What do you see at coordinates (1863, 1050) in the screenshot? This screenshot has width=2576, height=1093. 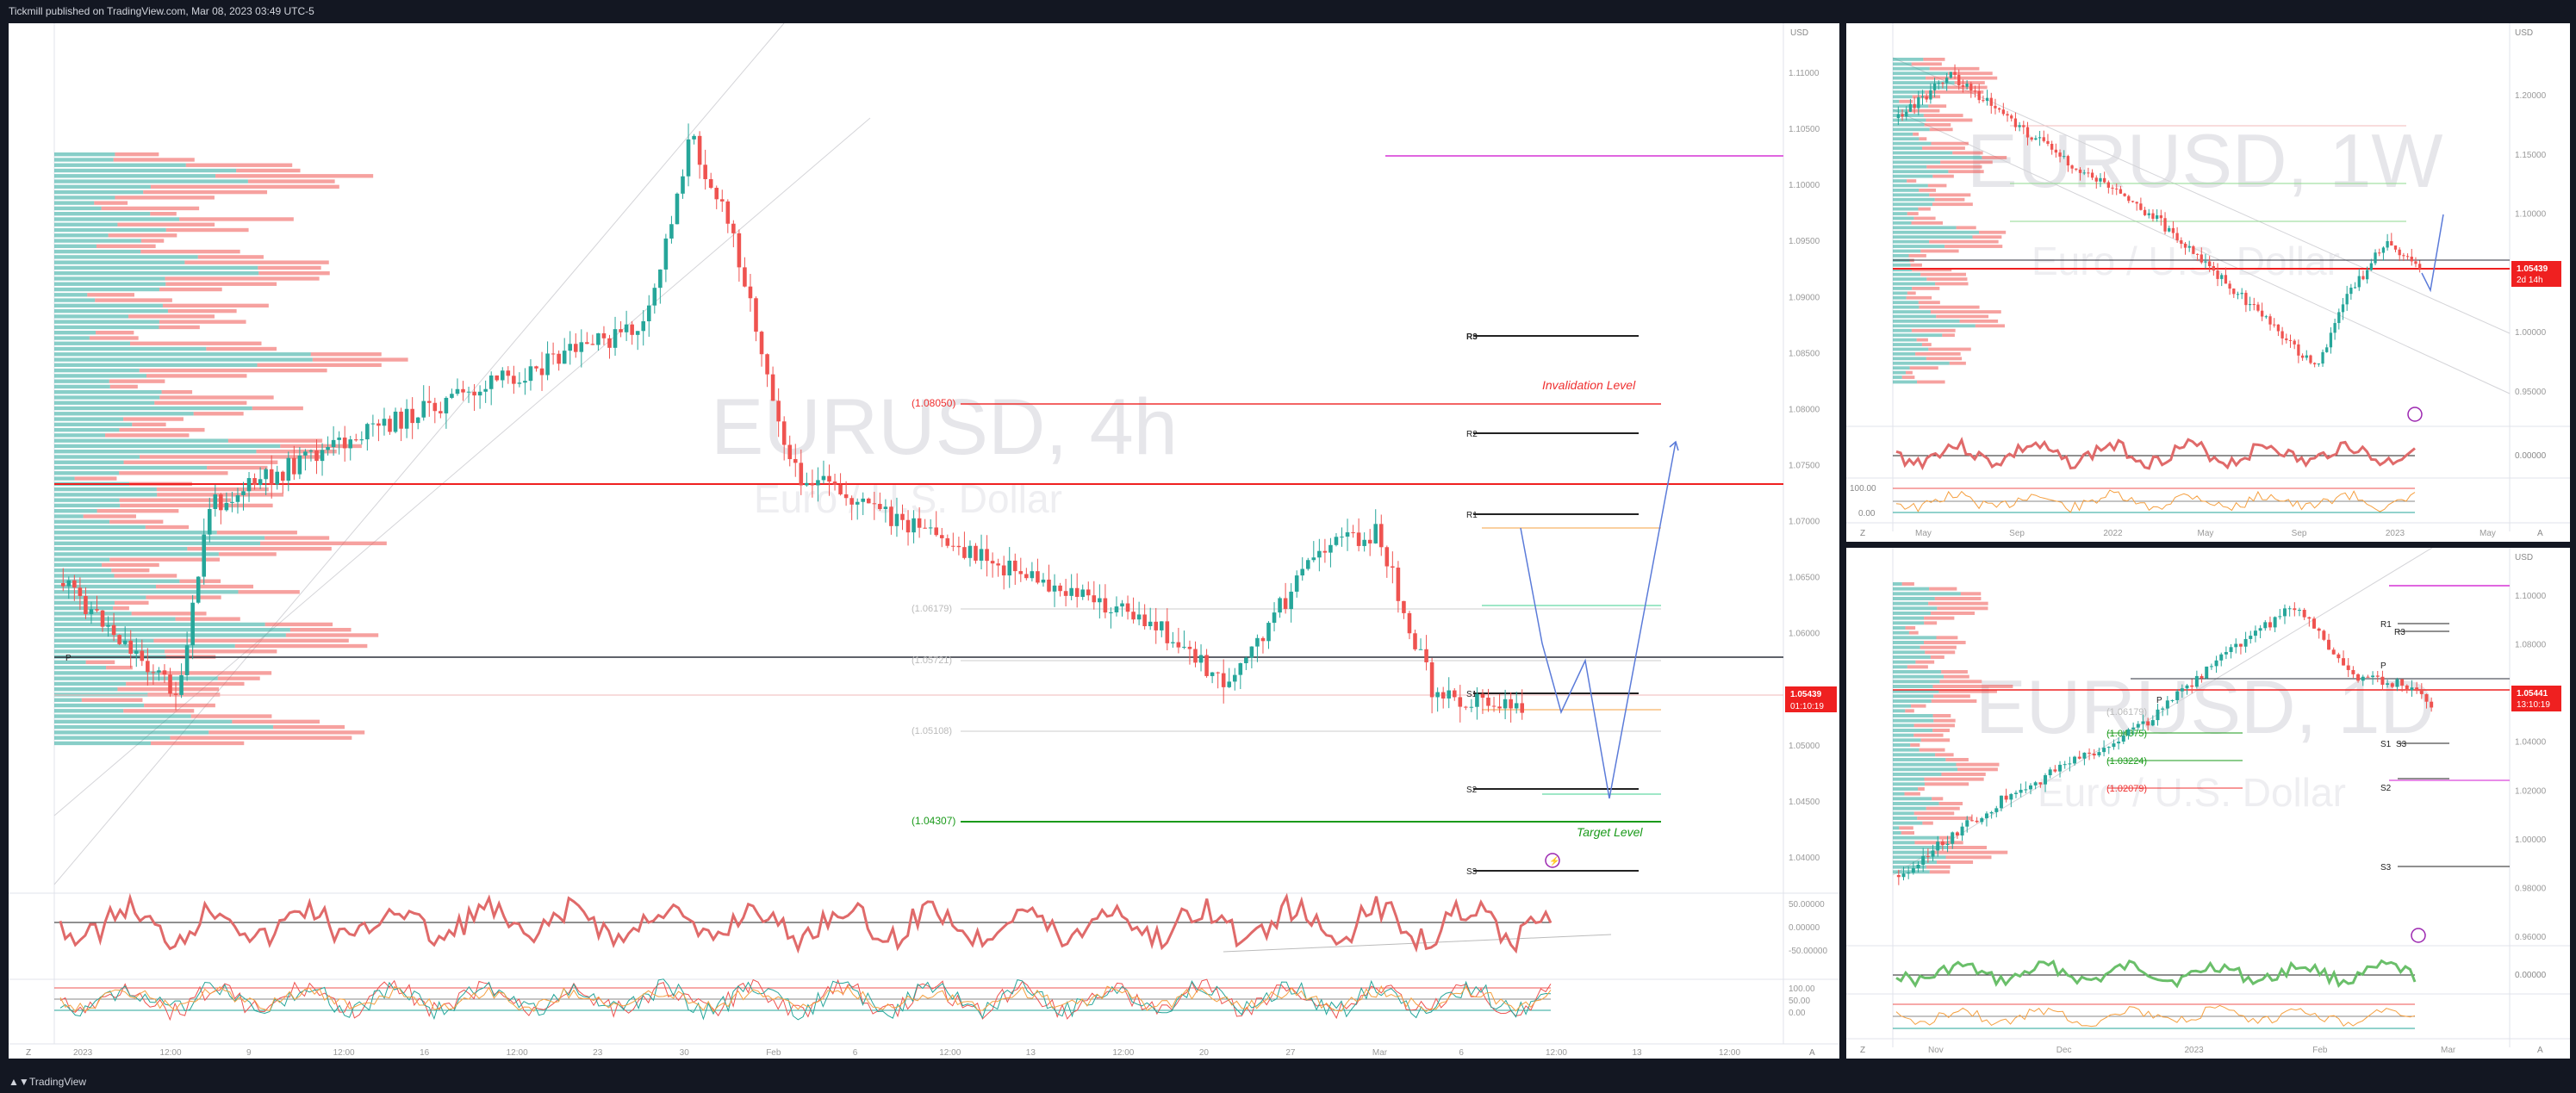 I see `d-zoom-reset-button: Z` at bounding box center [1863, 1050].